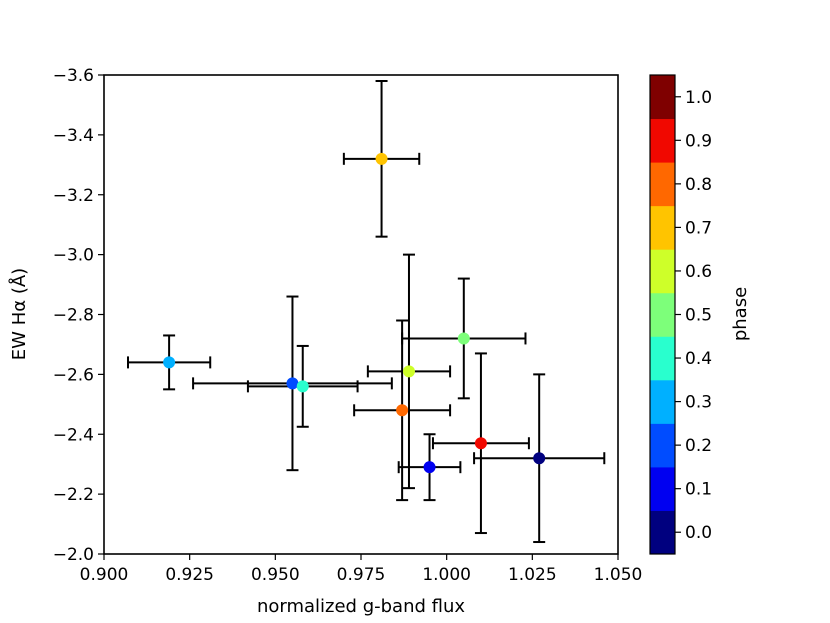 The image size is (830, 623). What do you see at coordinates (698, 316) in the screenshot?
I see `colorbar-tick-label: 0.5` at bounding box center [698, 316].